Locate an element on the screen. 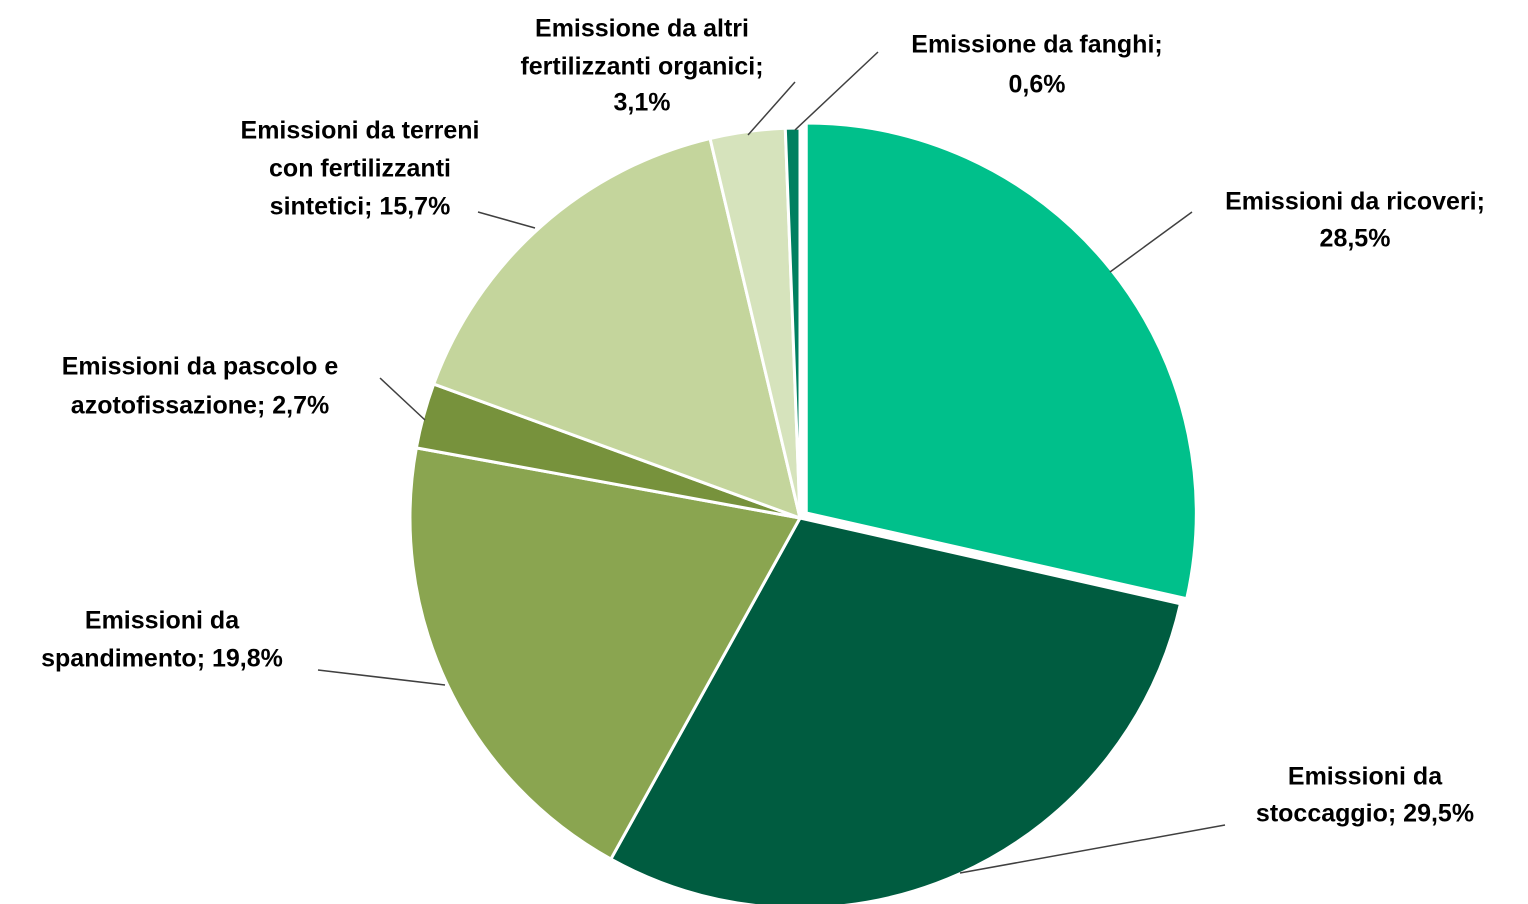  data-label: Emissione da altri is located at coordinates (642, 29).